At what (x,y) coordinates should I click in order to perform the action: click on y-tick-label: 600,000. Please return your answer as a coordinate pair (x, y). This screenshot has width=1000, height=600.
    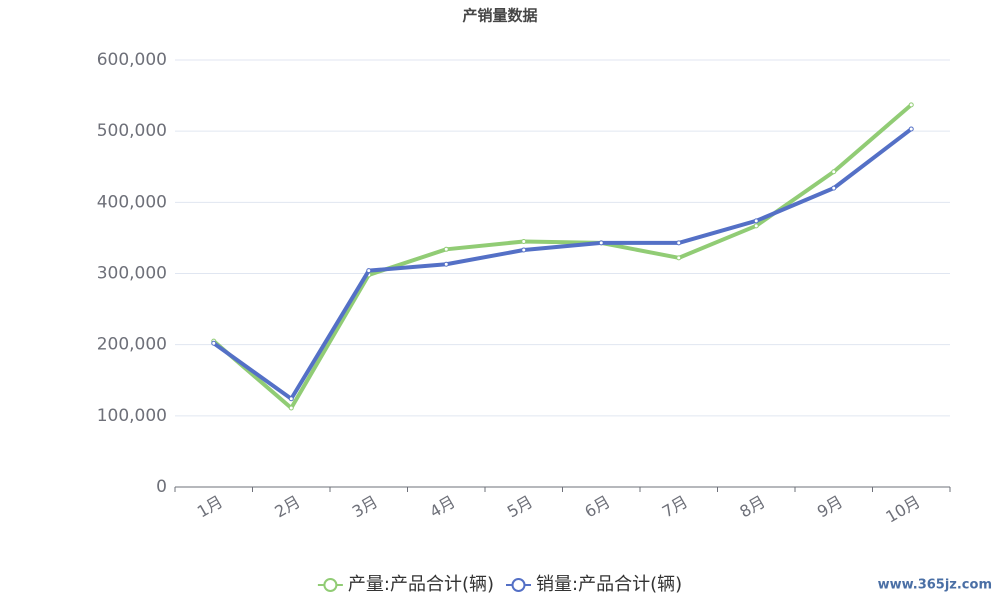
    Looking at the image, I should click on (132, 60).